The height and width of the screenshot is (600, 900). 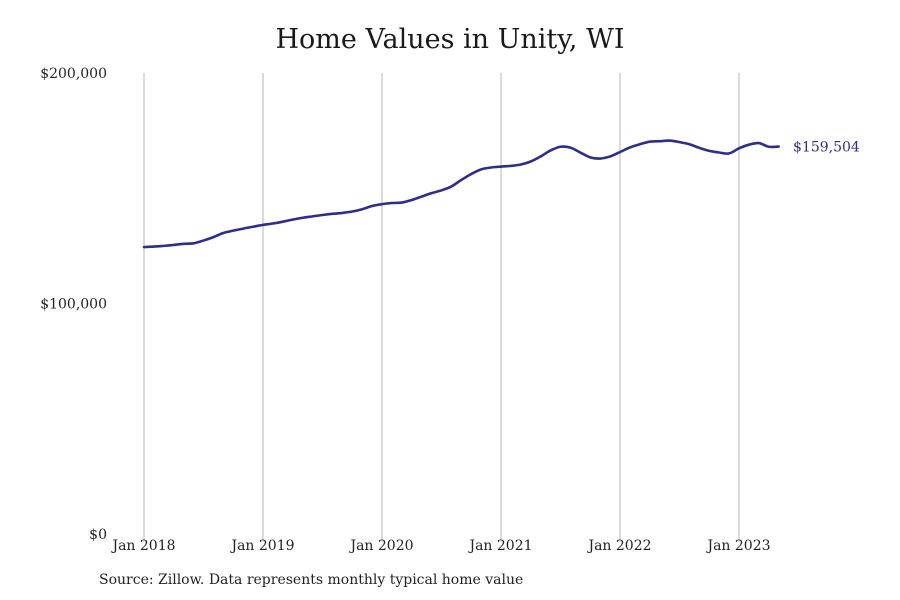 I want to click on y-tick-label: $0, so click(x=98, y=535).